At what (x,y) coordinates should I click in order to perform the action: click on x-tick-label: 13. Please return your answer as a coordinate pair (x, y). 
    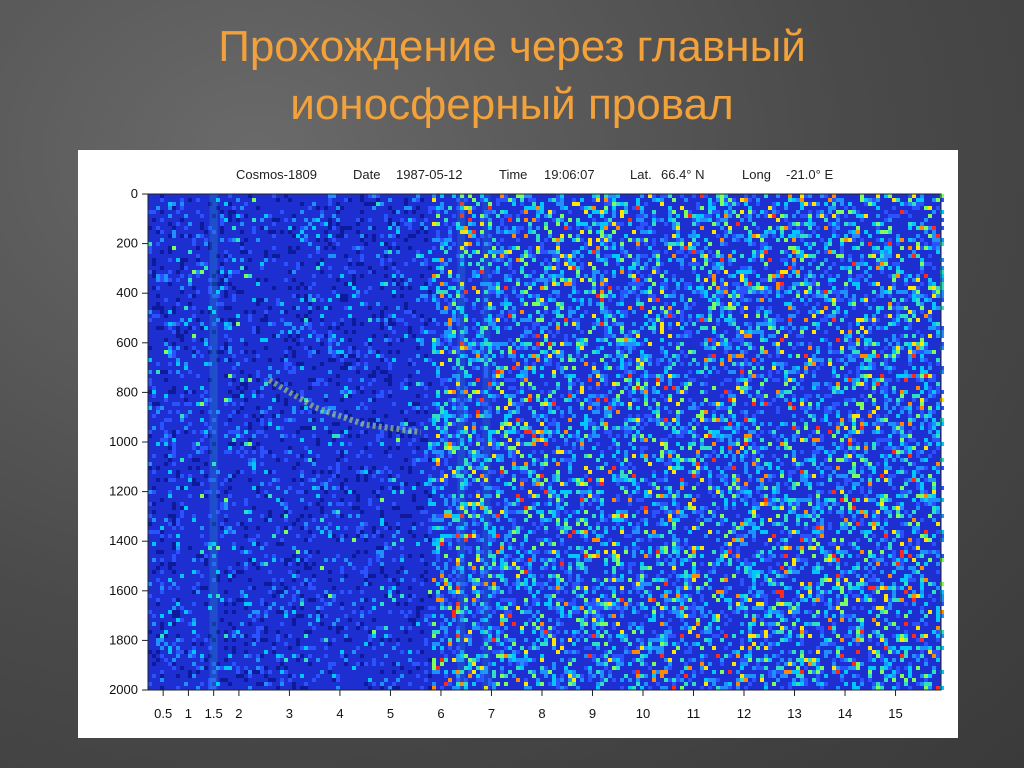
    Looking at the image, I should click on (794, 713).